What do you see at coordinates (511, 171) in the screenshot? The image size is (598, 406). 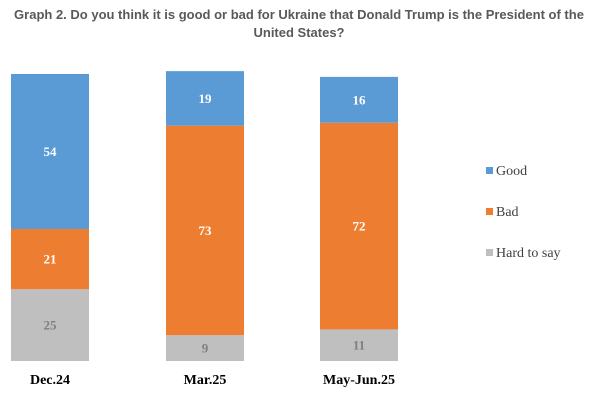 I see `legend-label-good: Good` at bounding box center [511, 171].